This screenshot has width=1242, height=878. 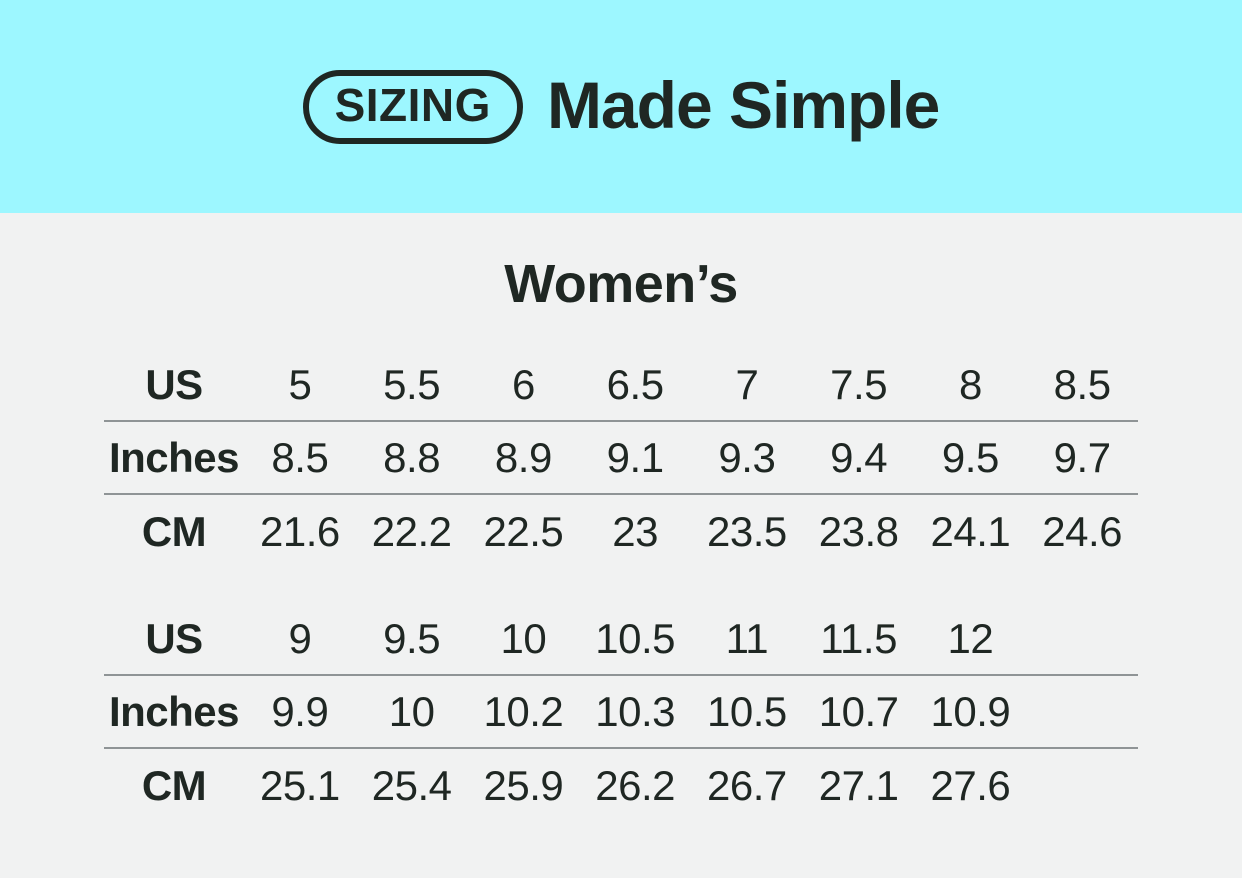 I want to click on size-cell: 7.5, so click(x=859, y=384).